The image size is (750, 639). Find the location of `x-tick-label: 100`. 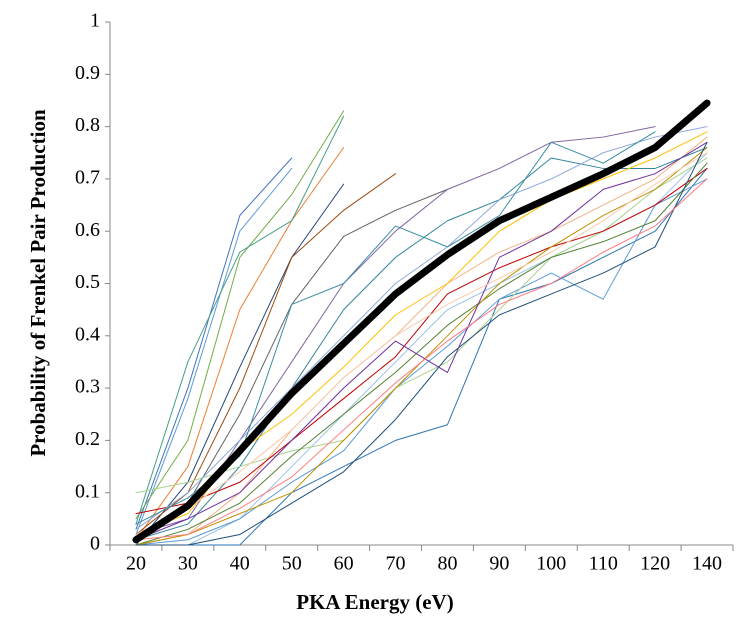

x-tick-label: 100 is located at coordinates (551, 564).